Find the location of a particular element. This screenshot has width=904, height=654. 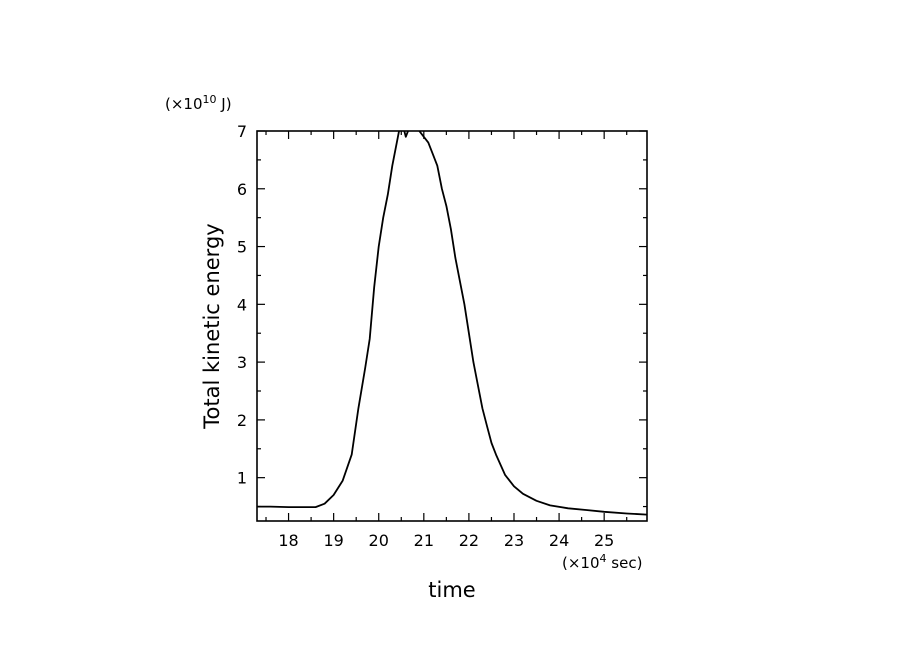

x-tick-label: 25 is located at coordinates (604, 540).